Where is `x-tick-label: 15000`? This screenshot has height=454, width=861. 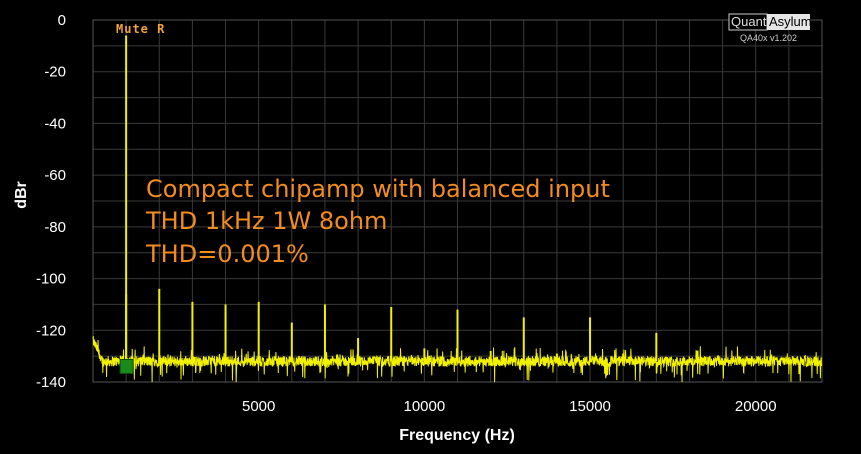 x-tick-label: 15000 is located at coordinates (590, 406).